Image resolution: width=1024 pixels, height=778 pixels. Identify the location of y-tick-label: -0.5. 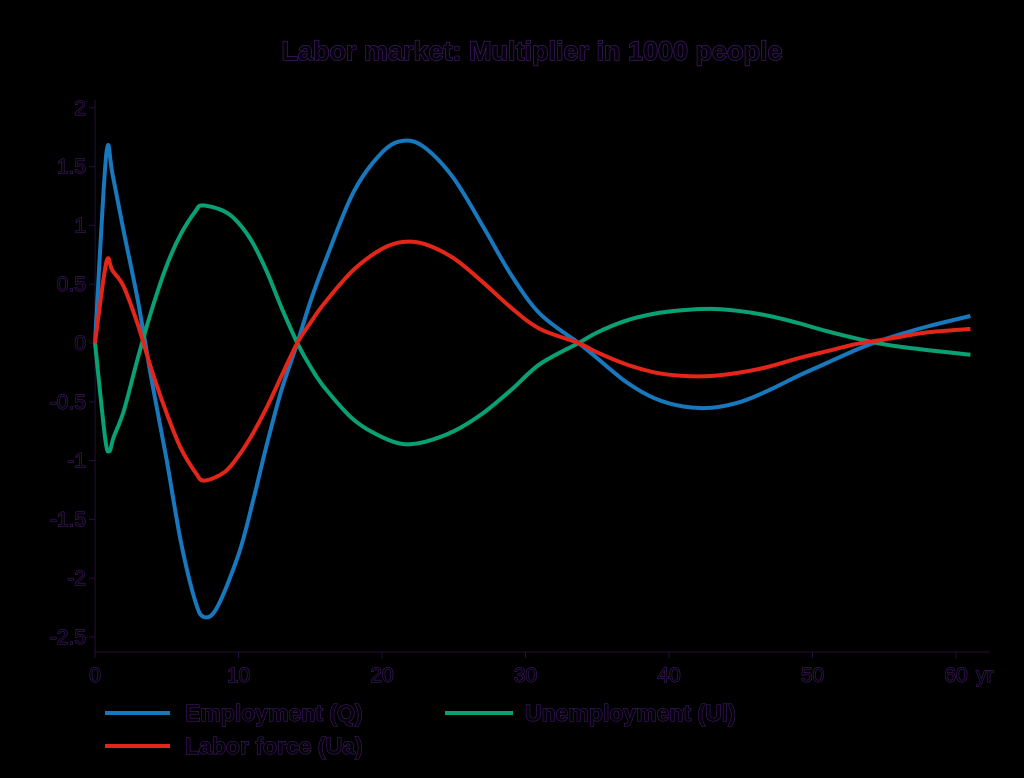
(68, 402).